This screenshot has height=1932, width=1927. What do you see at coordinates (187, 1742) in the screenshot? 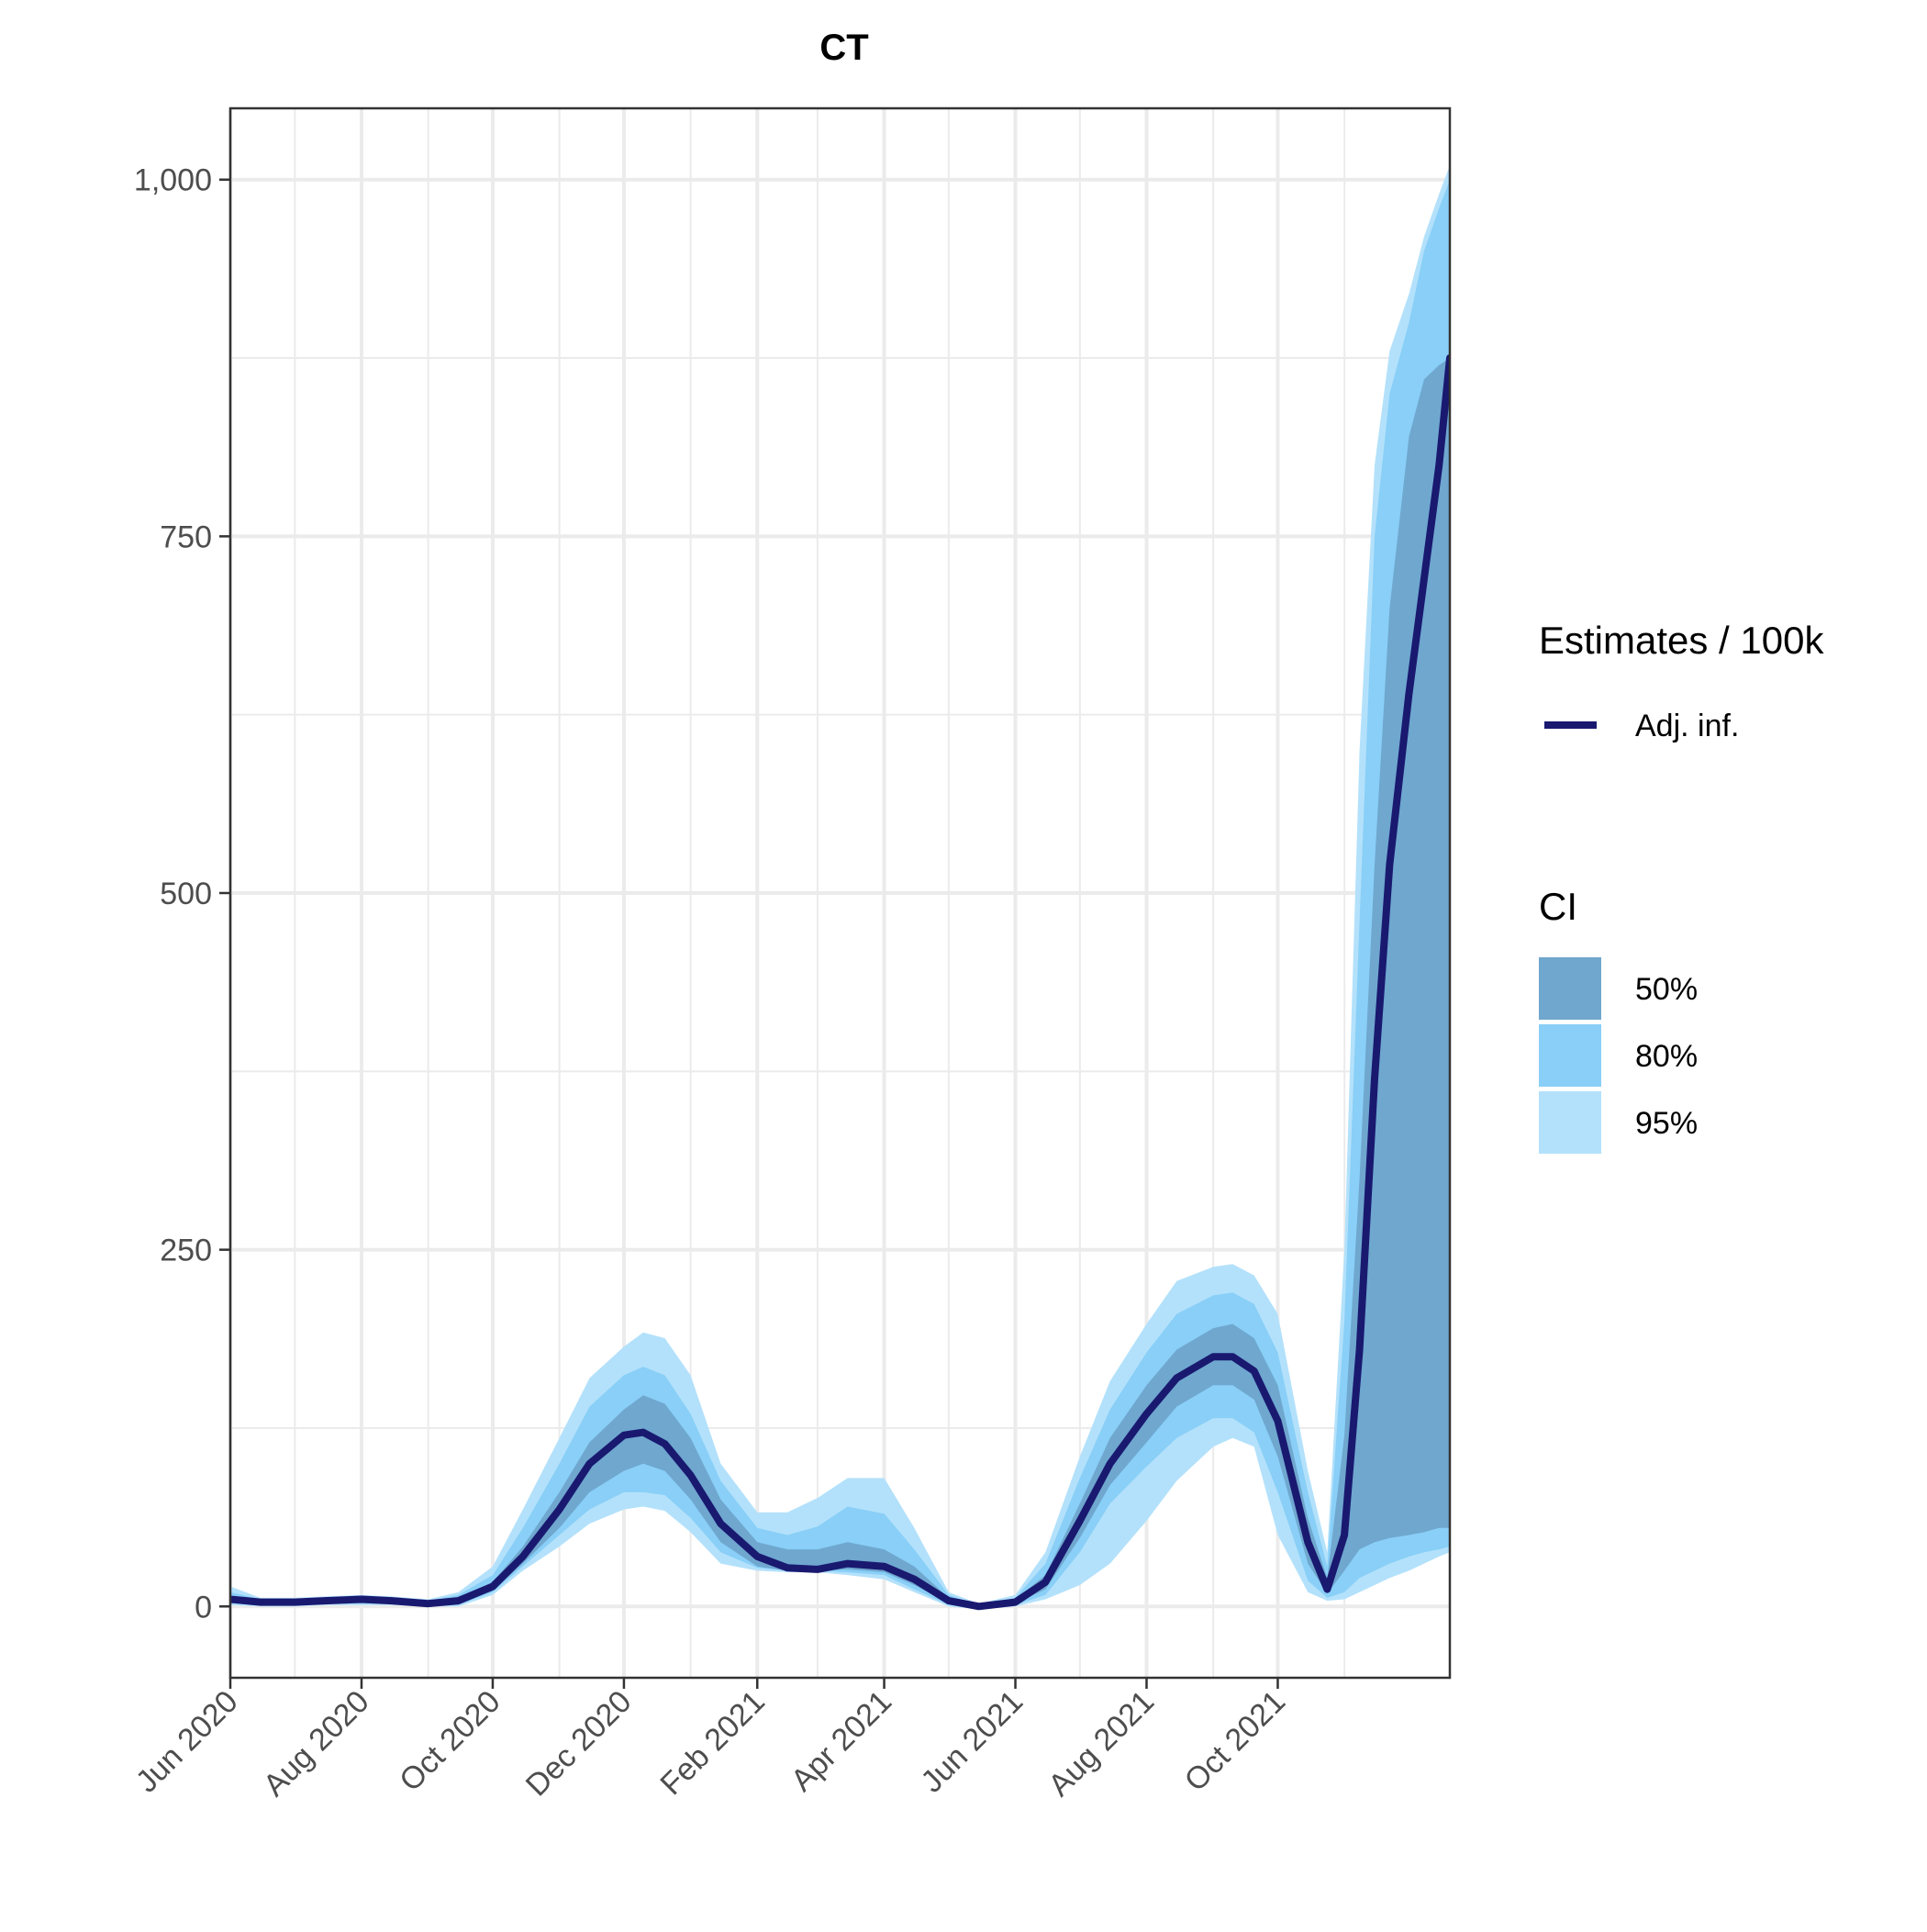
I see `x-tick-label: Jun 2020` at bounding box center [187, 1742].